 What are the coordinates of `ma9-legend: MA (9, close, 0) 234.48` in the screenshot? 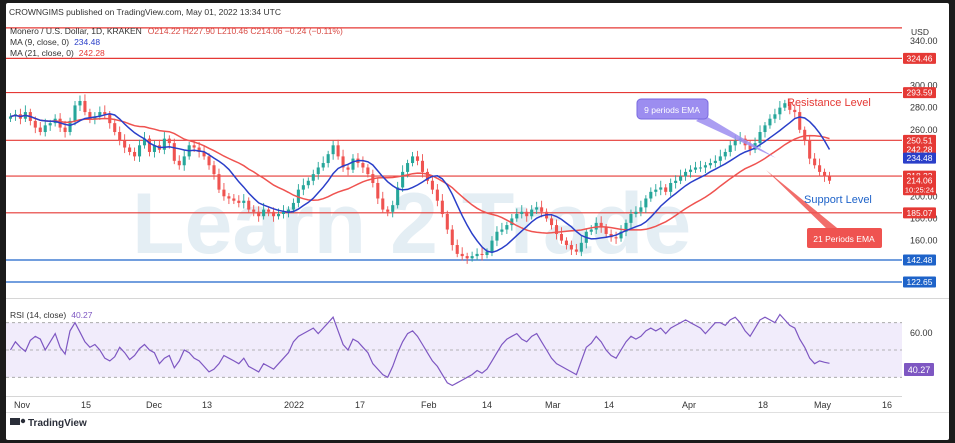 It's located at (55, 42).